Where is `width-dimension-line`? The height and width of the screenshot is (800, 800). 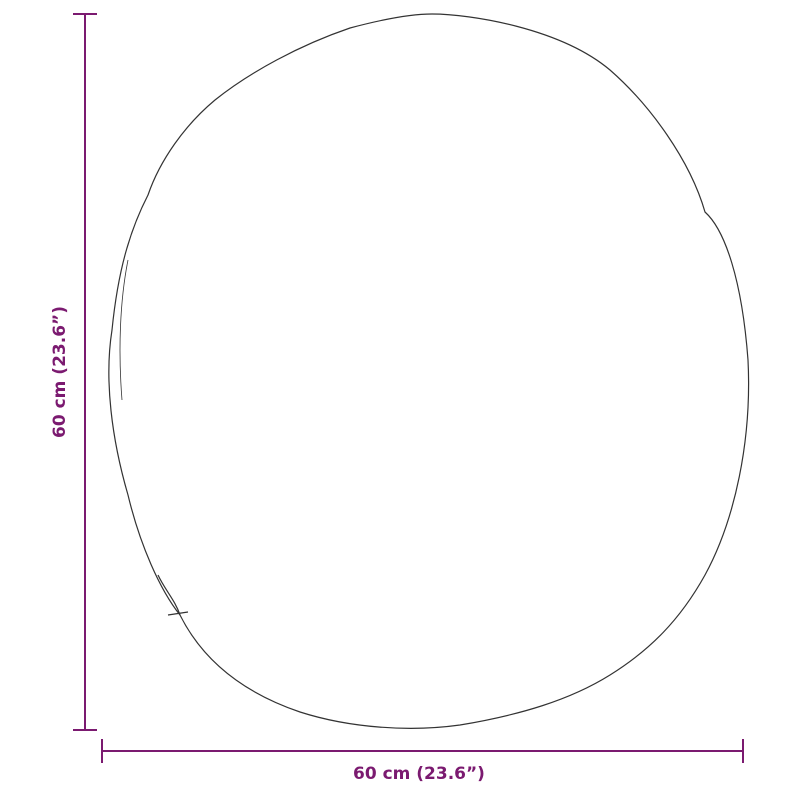
width-dimension-line is located at coordinates (422, 751).